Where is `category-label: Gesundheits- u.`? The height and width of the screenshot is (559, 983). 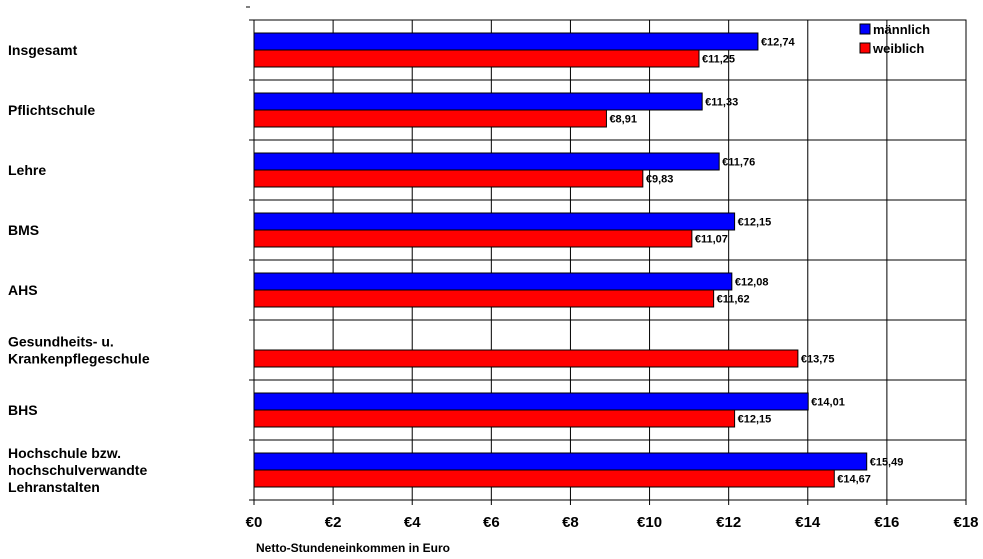
category-label: Gesundheits- u. is located at coordinates (61, 342).